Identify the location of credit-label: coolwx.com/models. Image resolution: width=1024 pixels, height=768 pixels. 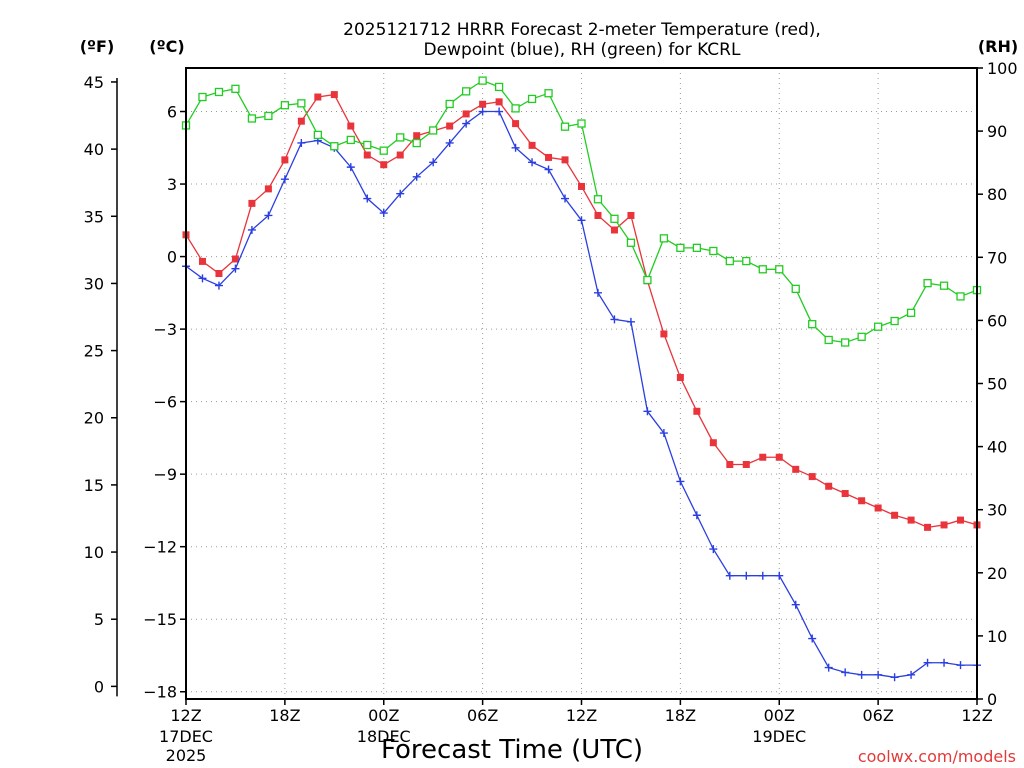
(937, 756).